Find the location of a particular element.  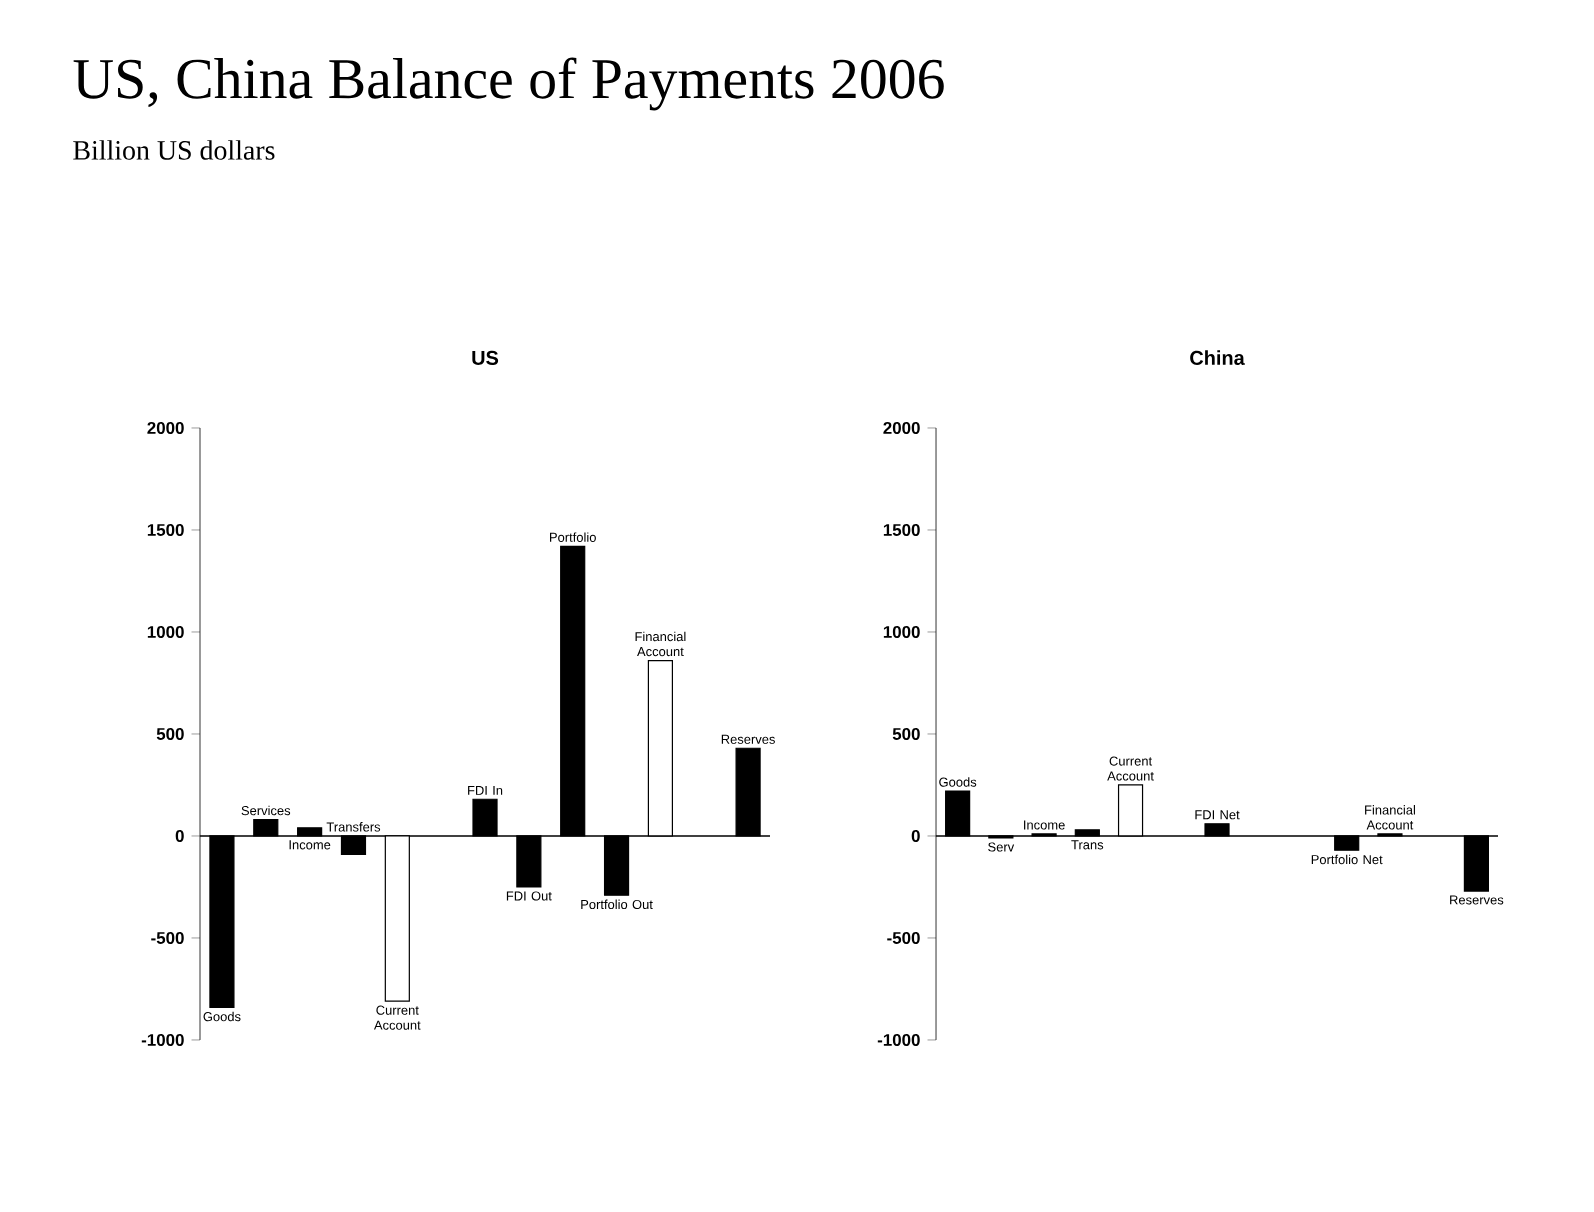

chart-title: US is located at coordinates (485, 357).